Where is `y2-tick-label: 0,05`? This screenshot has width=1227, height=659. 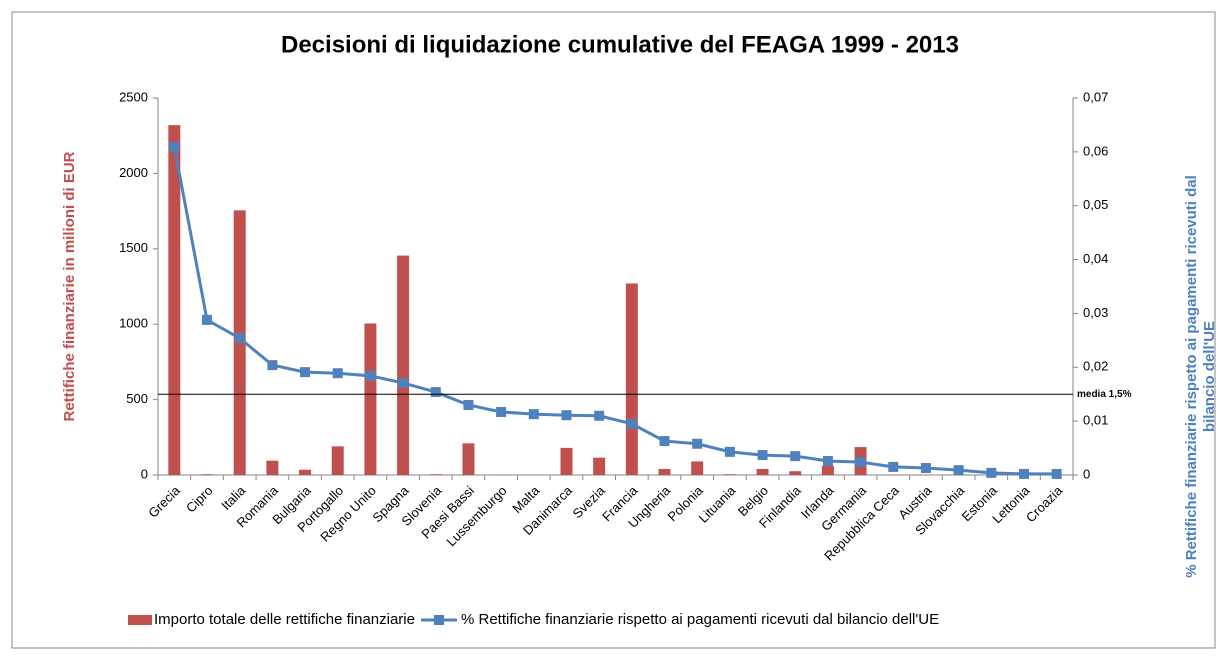 y2-tick-label: 0,05 is located at coordinates (1095, 204).